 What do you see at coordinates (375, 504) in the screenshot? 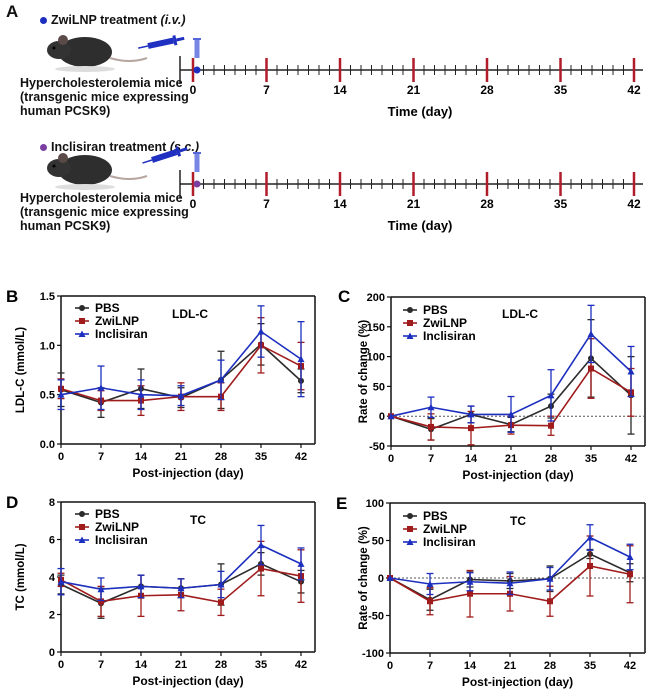
I see `y-tick-label: 100` at bounding box center [375, 504].